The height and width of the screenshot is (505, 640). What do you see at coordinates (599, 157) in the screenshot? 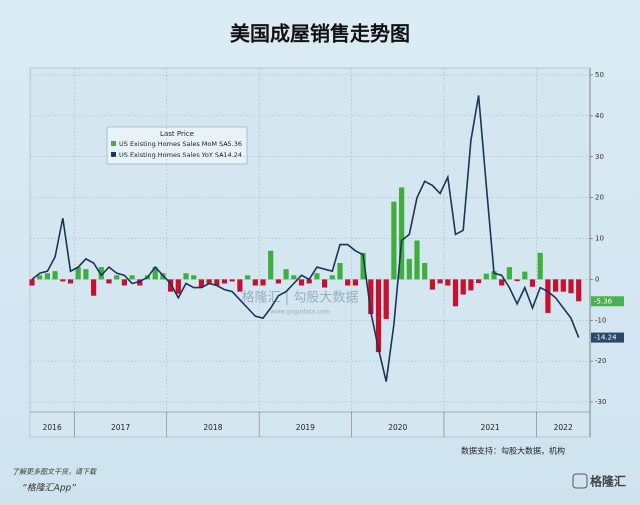
I see `y-tick-label: 30` at bounding box center [599, 157].